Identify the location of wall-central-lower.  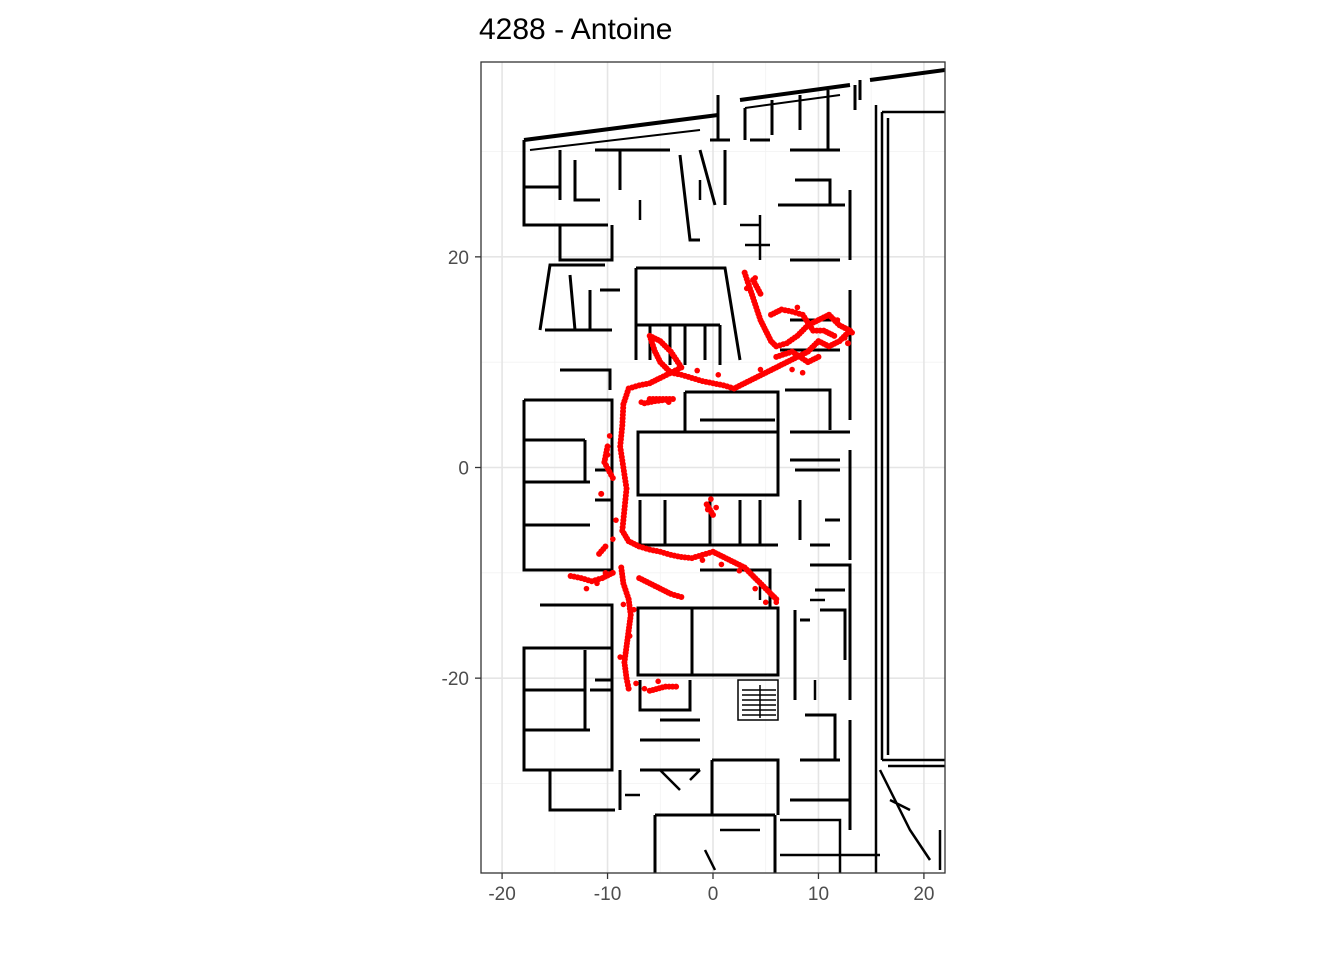
(708, 655).